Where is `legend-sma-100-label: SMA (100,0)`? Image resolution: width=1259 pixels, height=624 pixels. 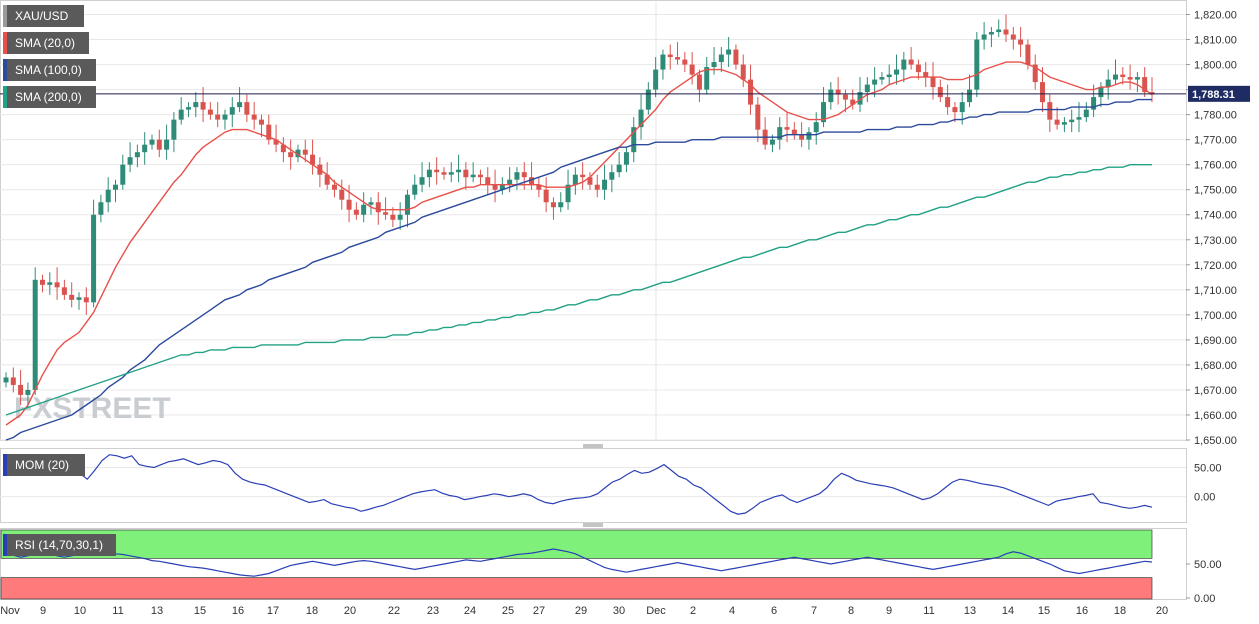 legend-sma-100-label: SMA (100,0) is located at coordinates (48, 70).